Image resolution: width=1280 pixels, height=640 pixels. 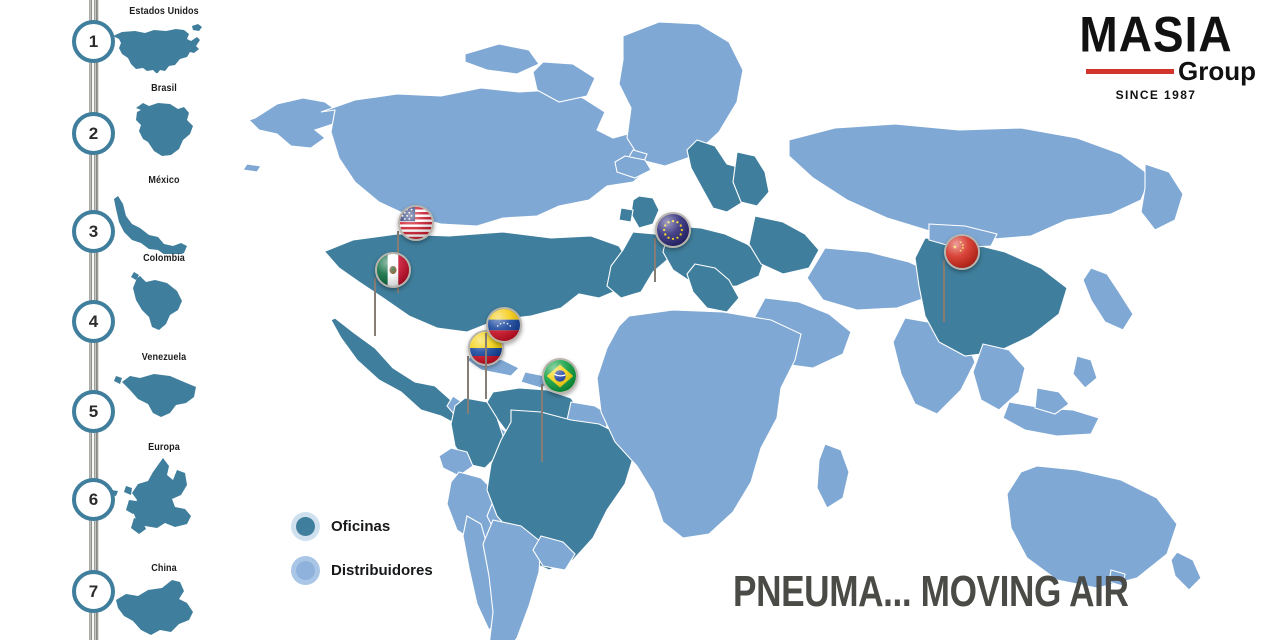 What do you see at coordinates (554, 553) in the screenshot?
I see `region-paraguay-uruguay` at bounding box center [554, 553].